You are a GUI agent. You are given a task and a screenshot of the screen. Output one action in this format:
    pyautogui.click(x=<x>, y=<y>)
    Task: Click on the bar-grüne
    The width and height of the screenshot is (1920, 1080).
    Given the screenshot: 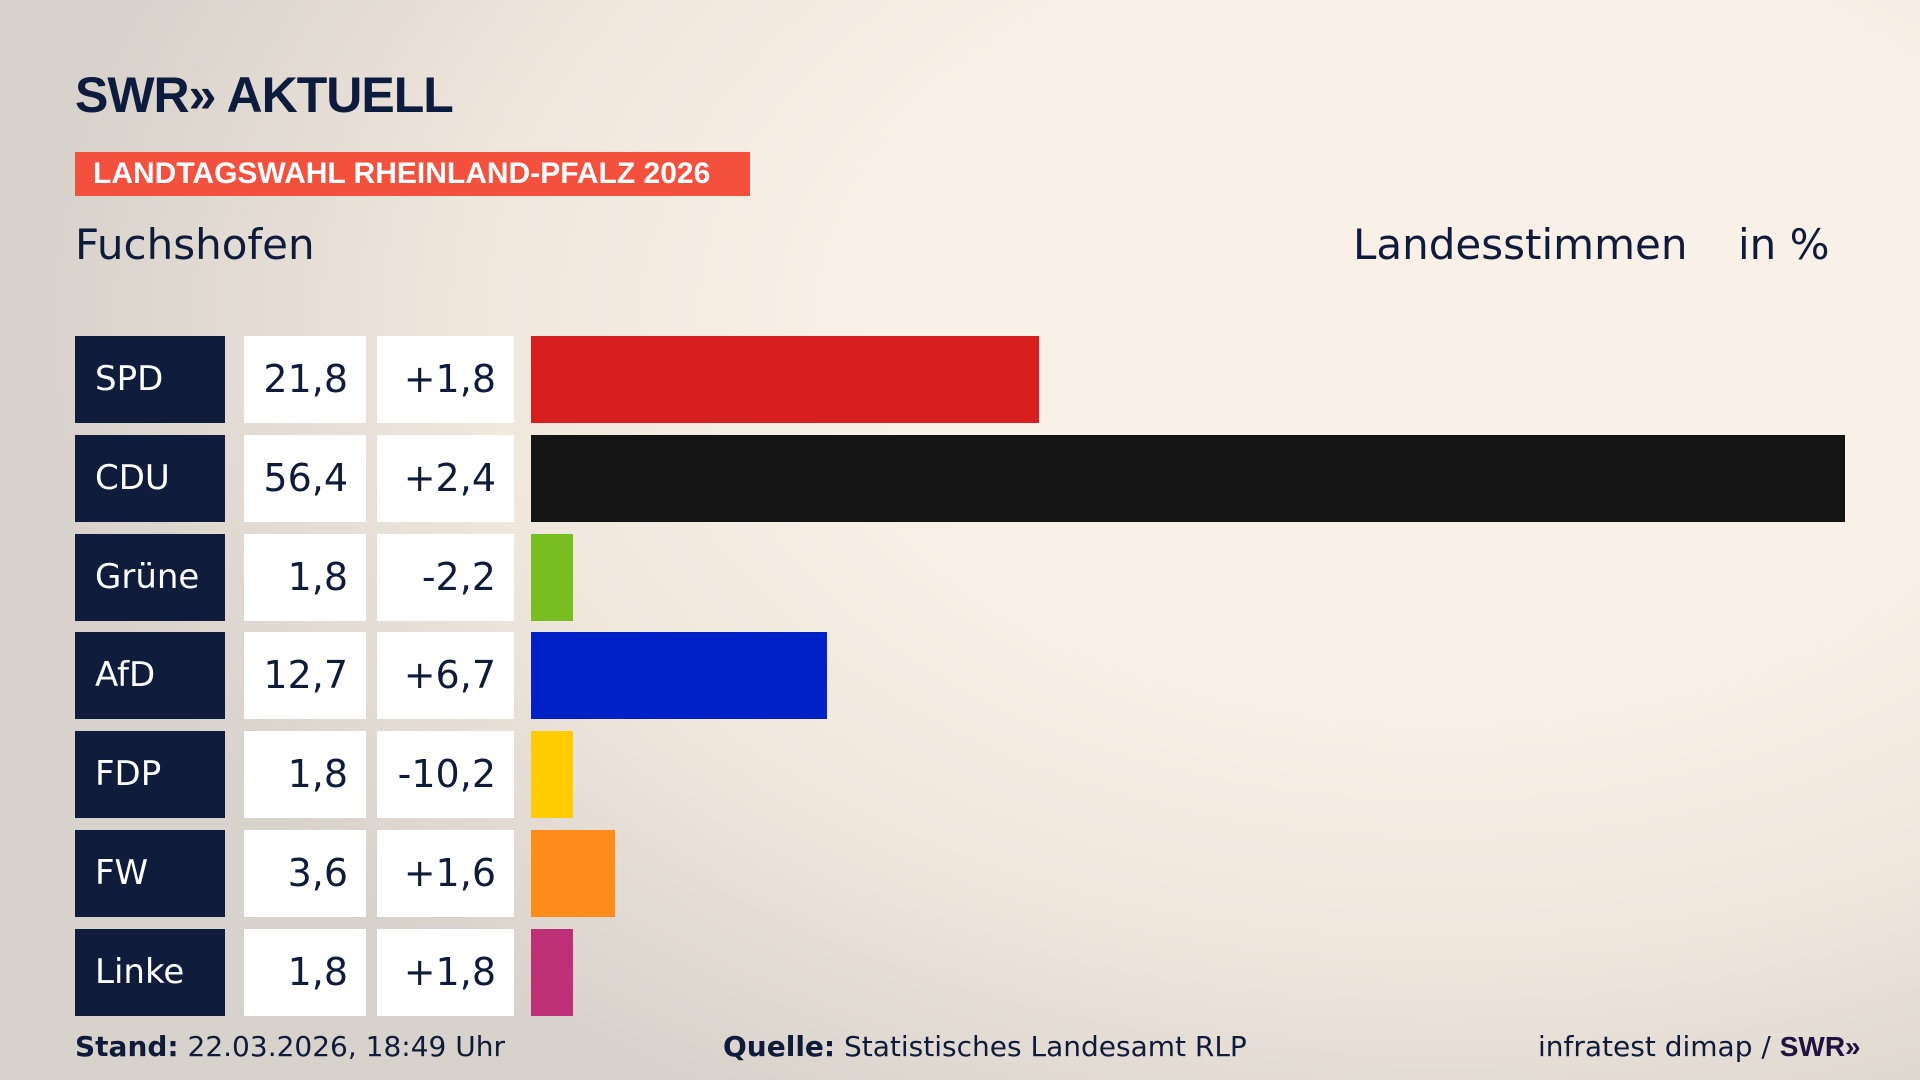 What is the action you would take?
    pyautogui.click(x=552, y=577)
    